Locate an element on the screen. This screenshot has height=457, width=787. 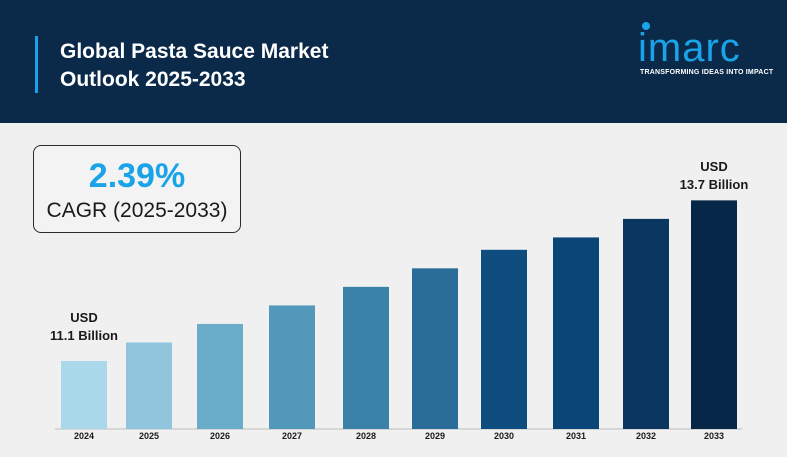
bar-2025 is located at coordinates (149, 385).